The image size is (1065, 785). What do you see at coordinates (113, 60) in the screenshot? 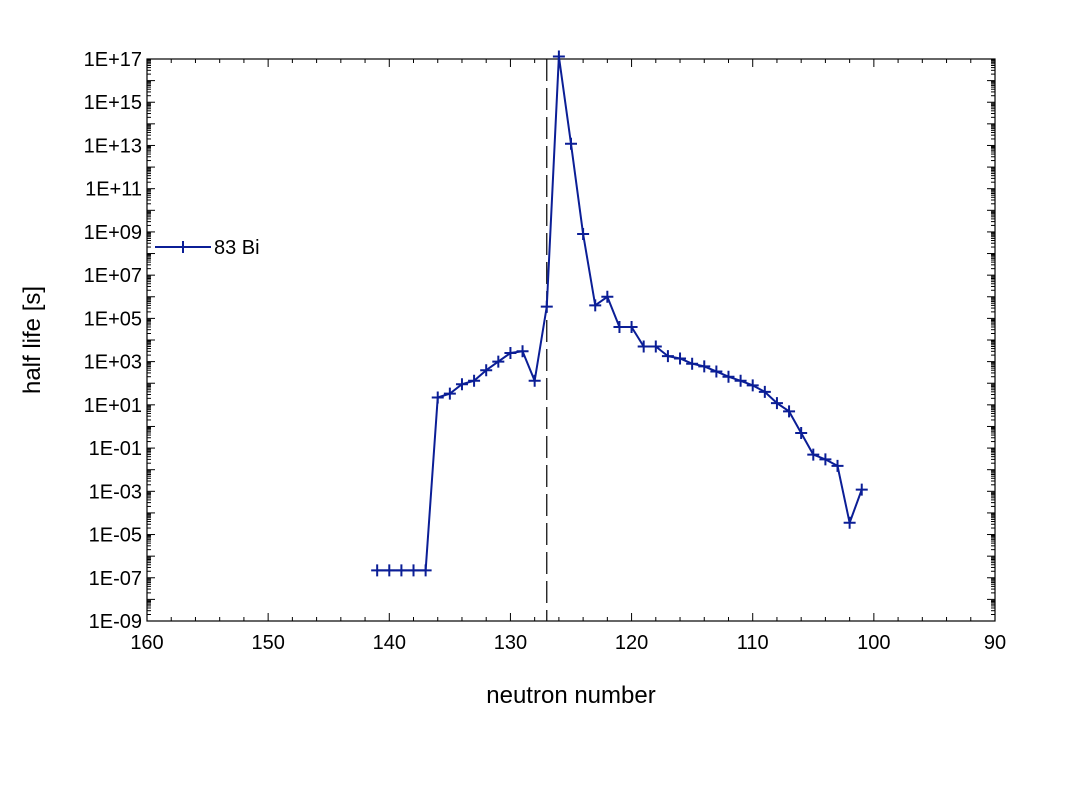
I see `y-tick-label: 1E+17` at bounding box center [113, 60].